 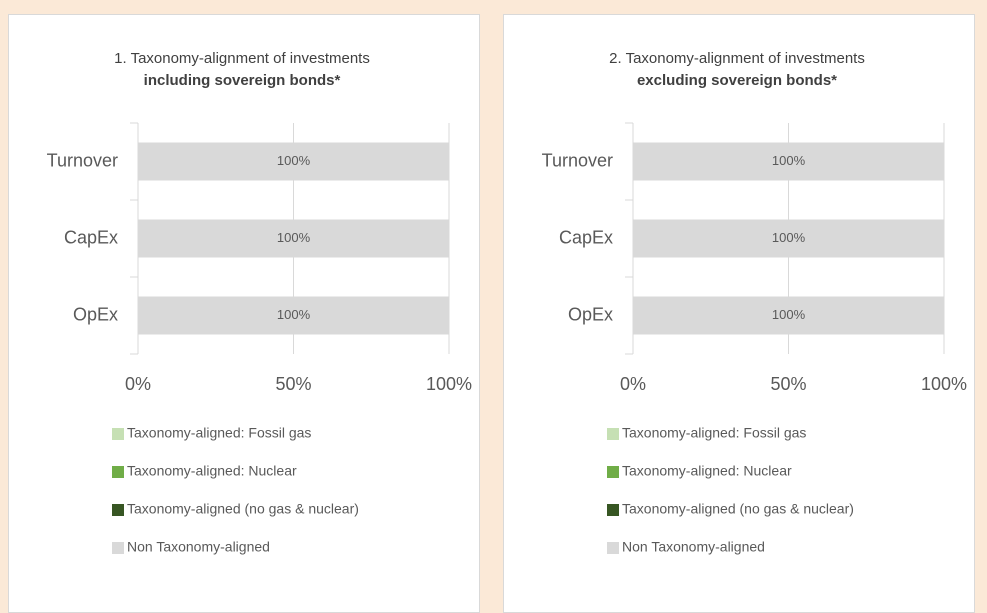 I want to click on chart-subtitle: including sovereign bonds*, so click(x=242, y=80).